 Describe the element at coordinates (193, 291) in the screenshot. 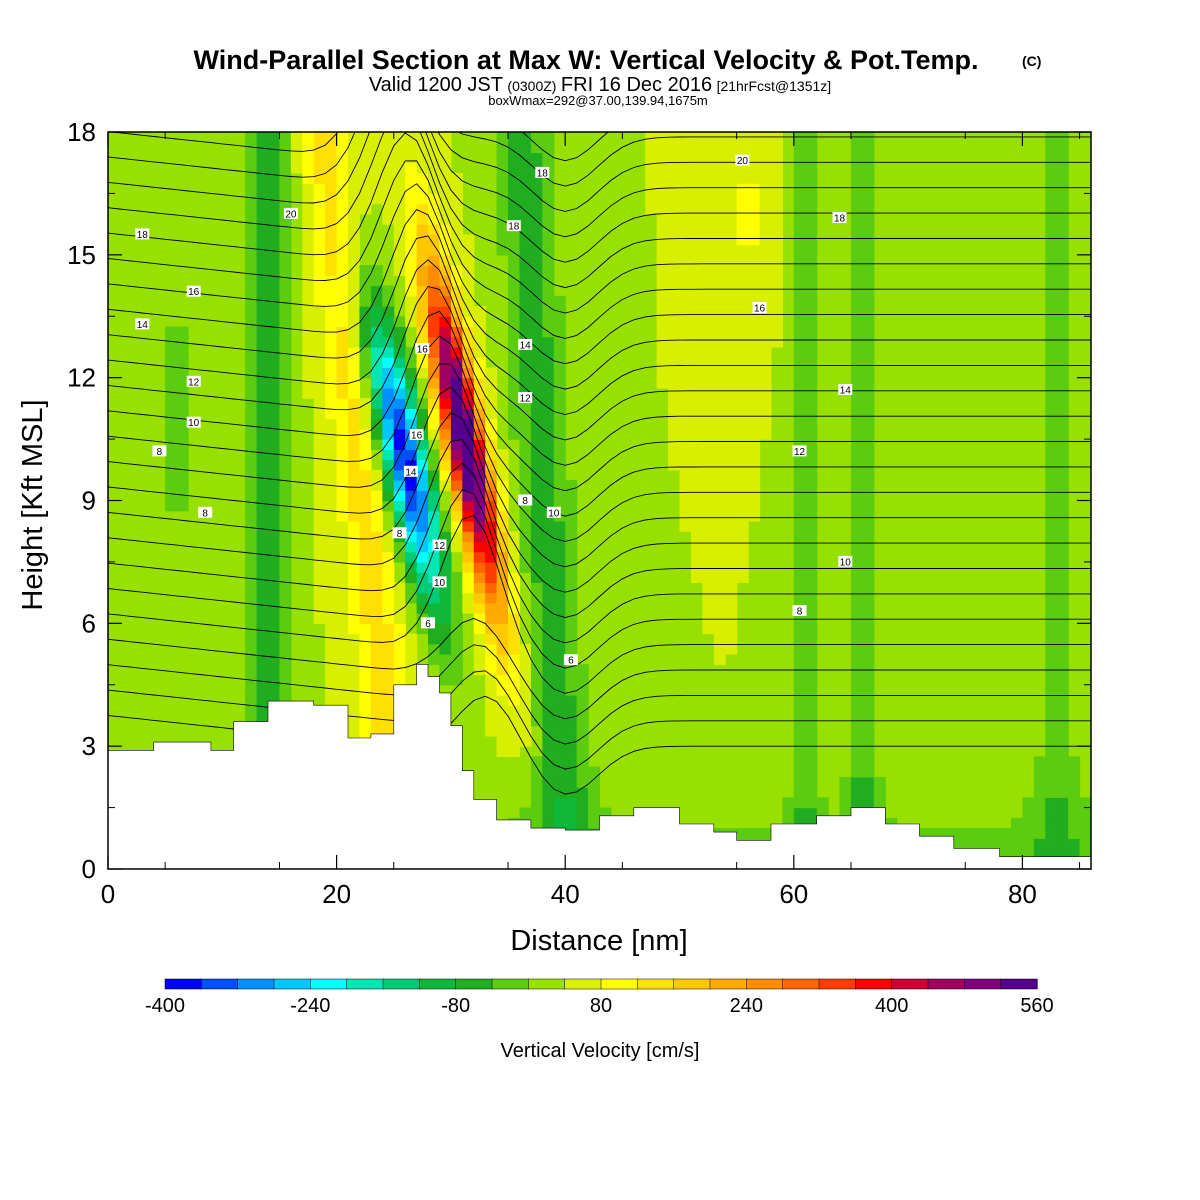

I see `theta-contour-label: 16` at that location.